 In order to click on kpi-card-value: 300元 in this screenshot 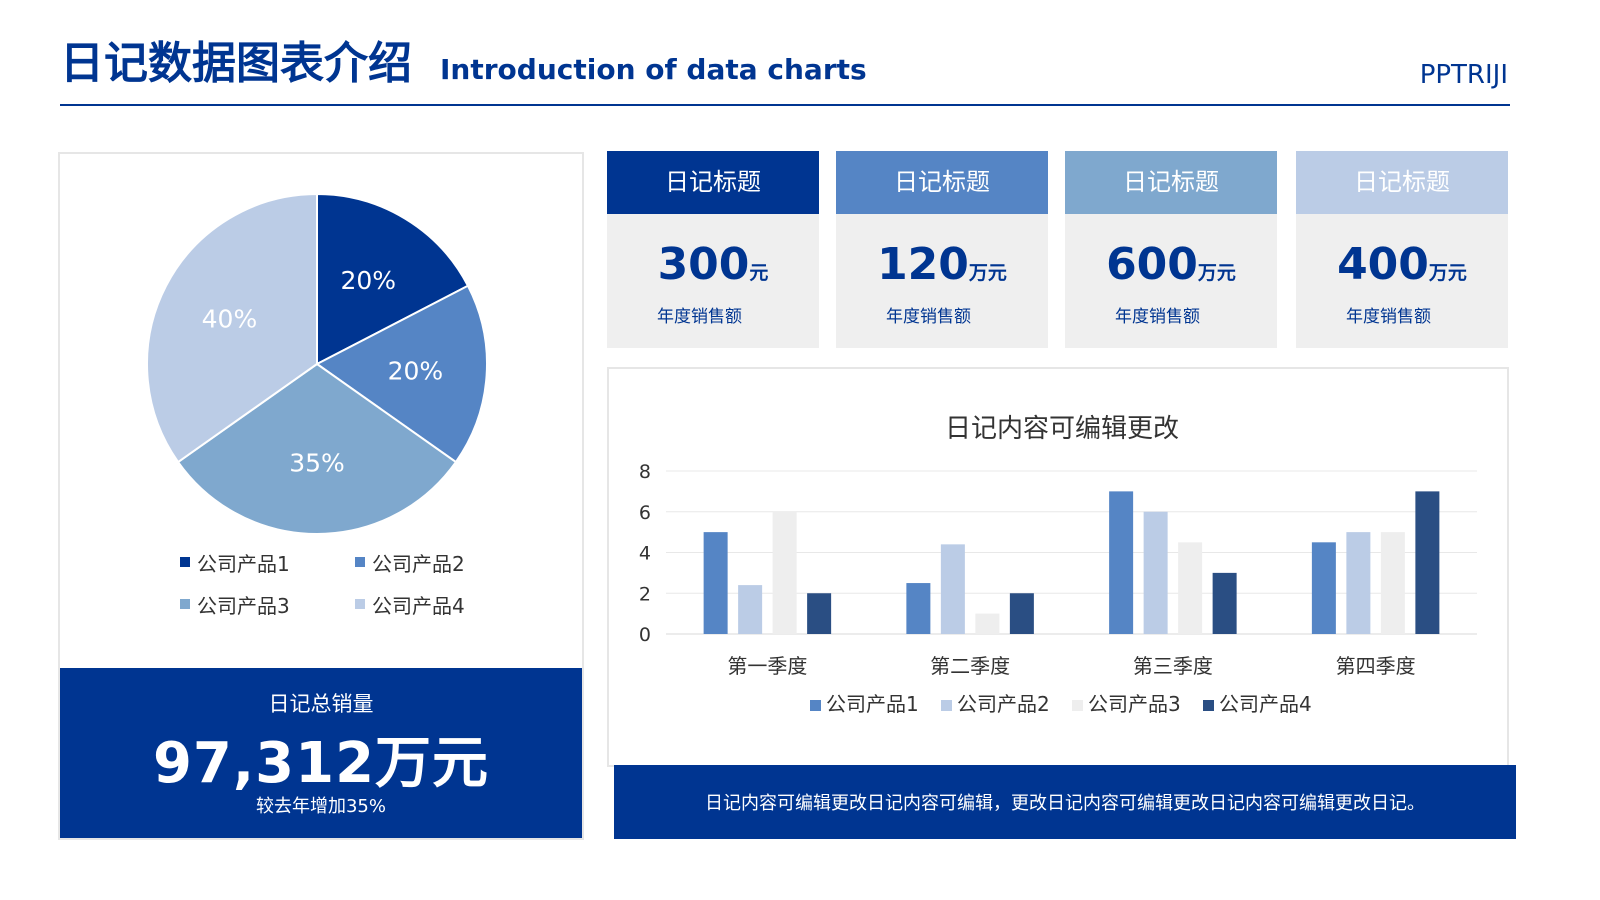, I will do `click(713, 264)`.